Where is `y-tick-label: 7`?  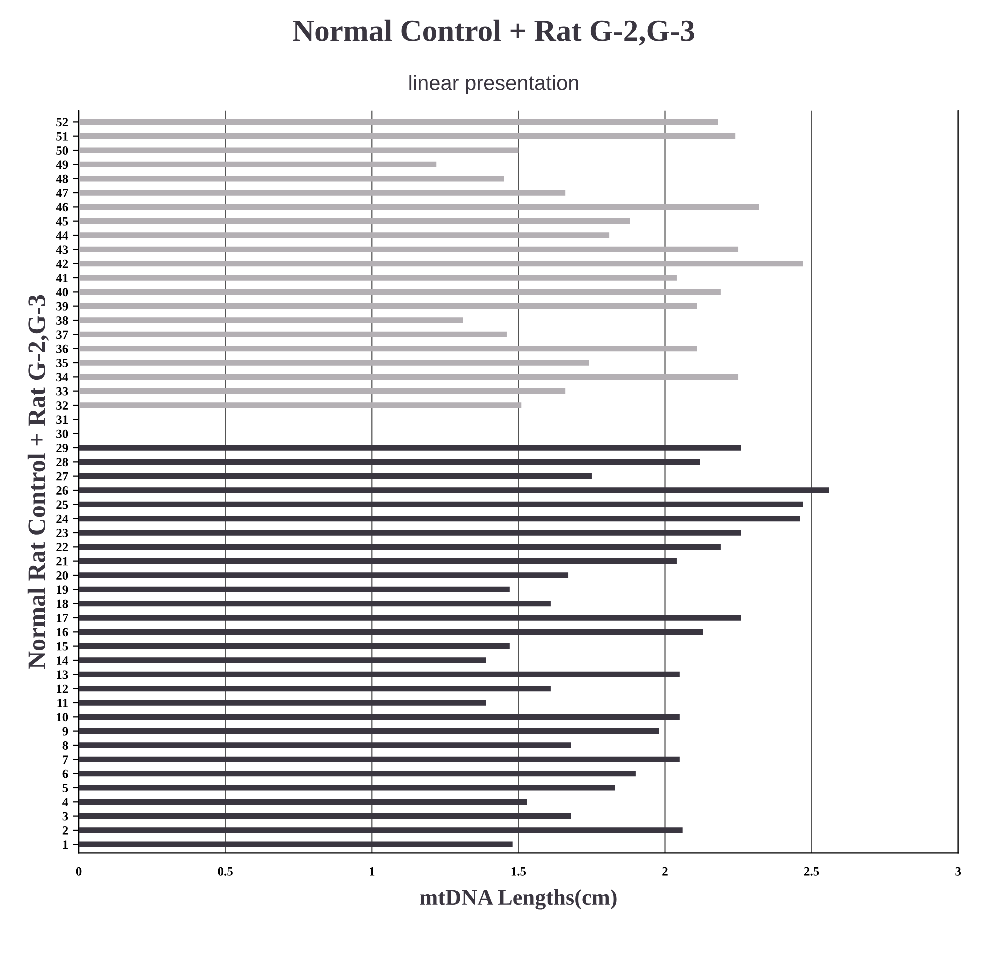
y-tick-label: 7 is located at coordinates (65, 760).